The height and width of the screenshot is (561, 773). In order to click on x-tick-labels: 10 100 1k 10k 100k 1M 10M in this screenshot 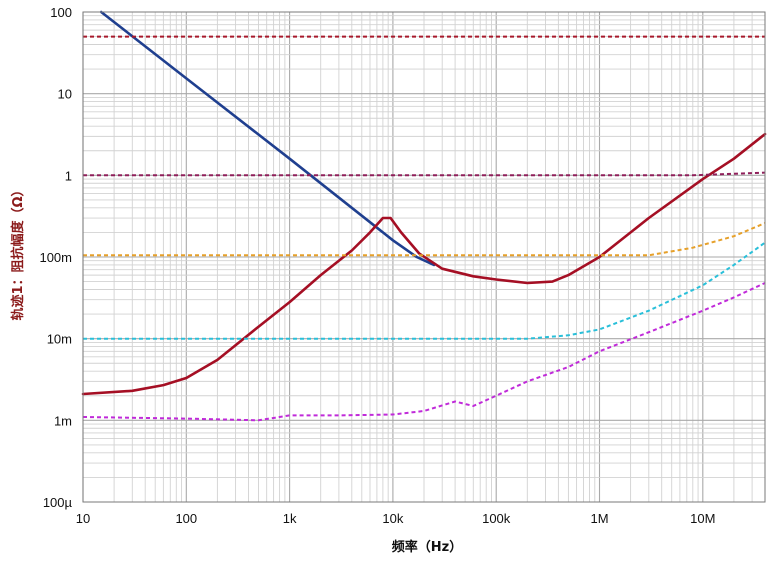, I will do `click(396, 518)`.